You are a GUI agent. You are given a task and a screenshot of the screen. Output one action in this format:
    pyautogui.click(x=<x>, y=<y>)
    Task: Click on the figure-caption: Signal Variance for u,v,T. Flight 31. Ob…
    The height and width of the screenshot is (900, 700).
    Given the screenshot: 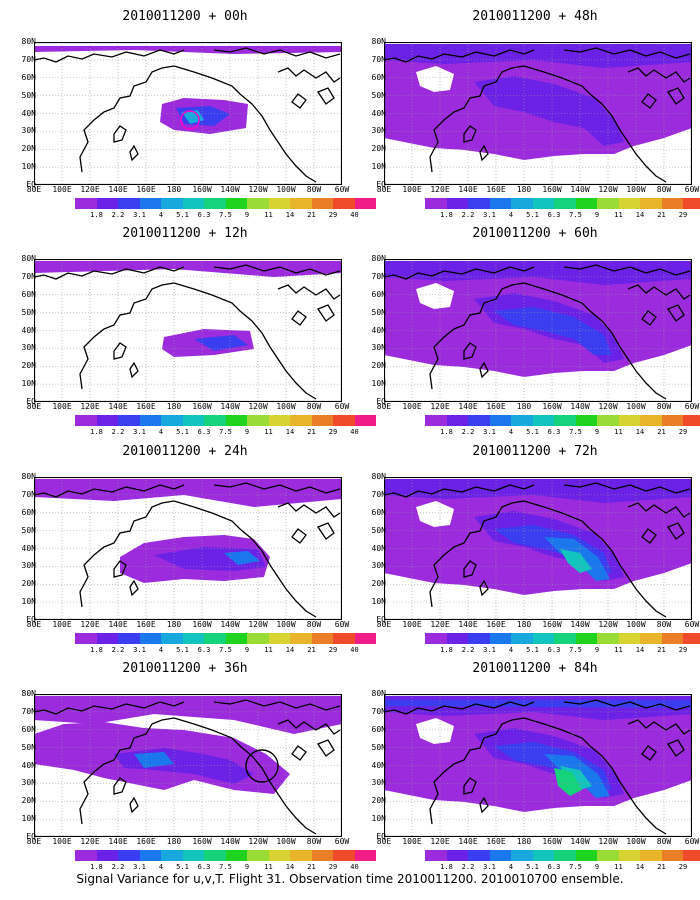 What is the action you would take?
    pyautogui.click(x=350, y=879)
    